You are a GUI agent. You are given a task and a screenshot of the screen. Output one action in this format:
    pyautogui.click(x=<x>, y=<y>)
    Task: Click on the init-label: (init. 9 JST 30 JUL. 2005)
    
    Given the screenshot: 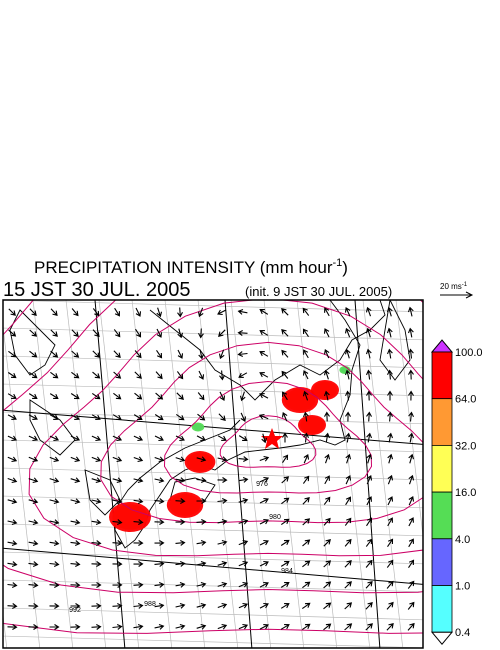 What is the action you would take?
    pyautogui.click(x=318, y=291)
    